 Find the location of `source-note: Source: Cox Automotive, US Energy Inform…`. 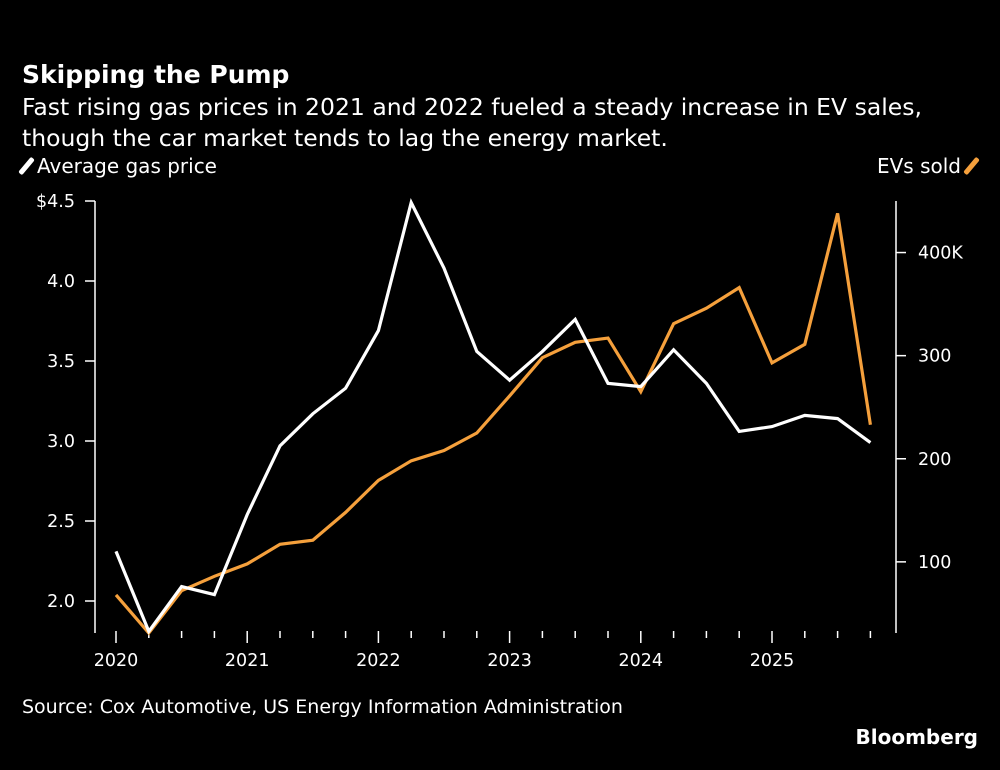

source-note: Source: Cox Automotive, US Energy Inform… is located at coordinates (322, 707).